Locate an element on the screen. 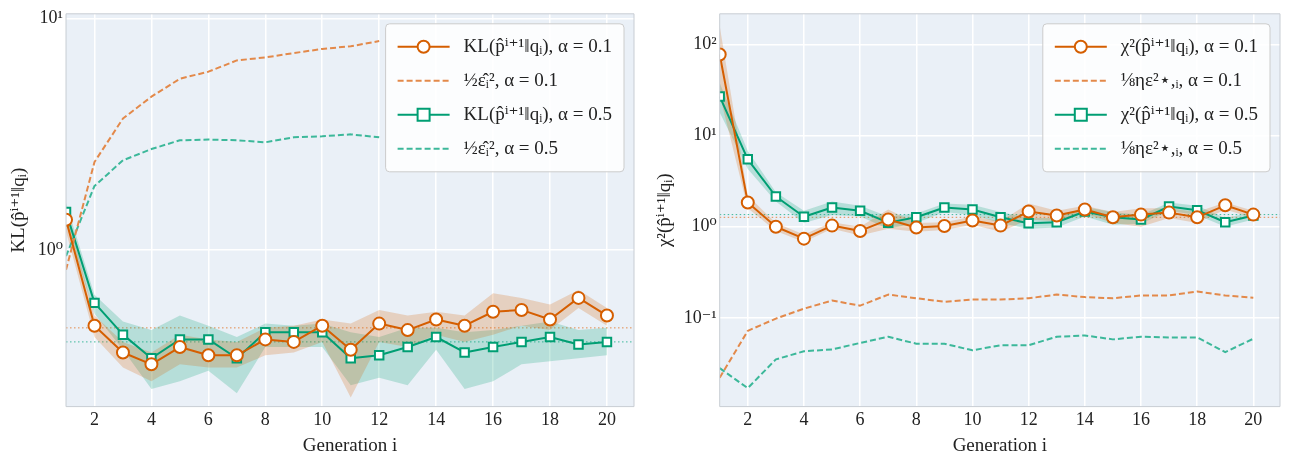 The width and height of the screenshot is (1292, 457). legend-label: KL(p̂ⁱ⁺¹‖qᵢ), α = 0.1 is located at coordinates (538, 45).